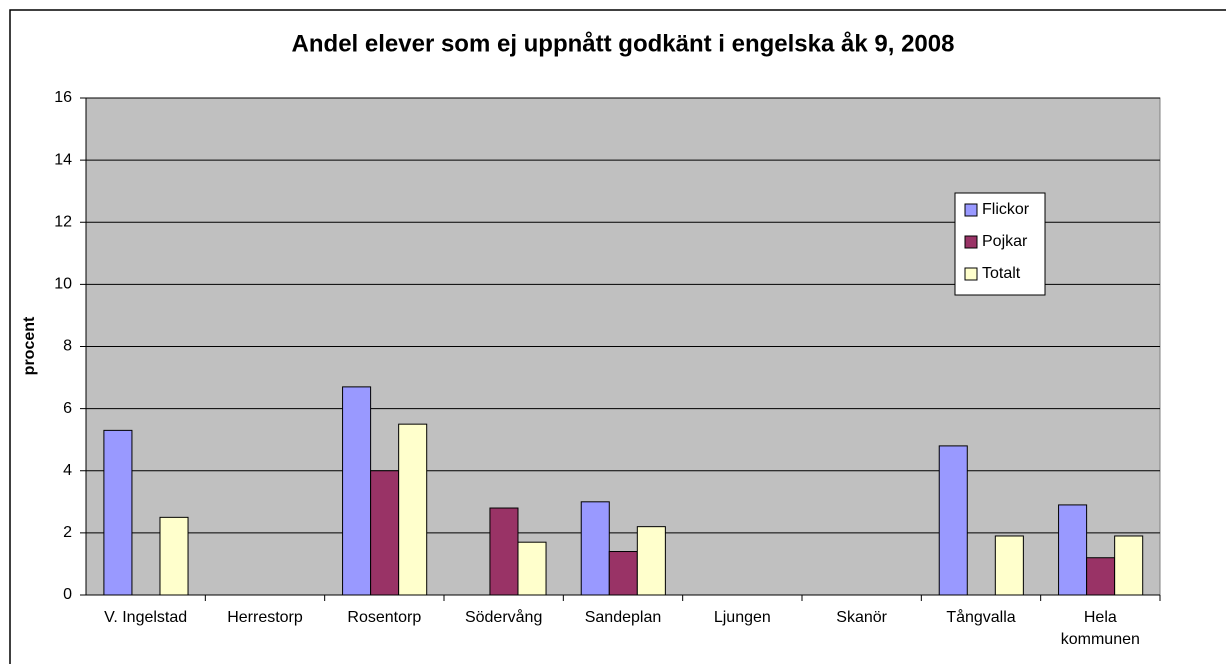 Image resolution: width=1226 pixels, height=664 pixels. What do you see at coordinates (861, 617) in the screenshot?
I see `x-tick-label: Skanör` at bounding box center [861, 617].